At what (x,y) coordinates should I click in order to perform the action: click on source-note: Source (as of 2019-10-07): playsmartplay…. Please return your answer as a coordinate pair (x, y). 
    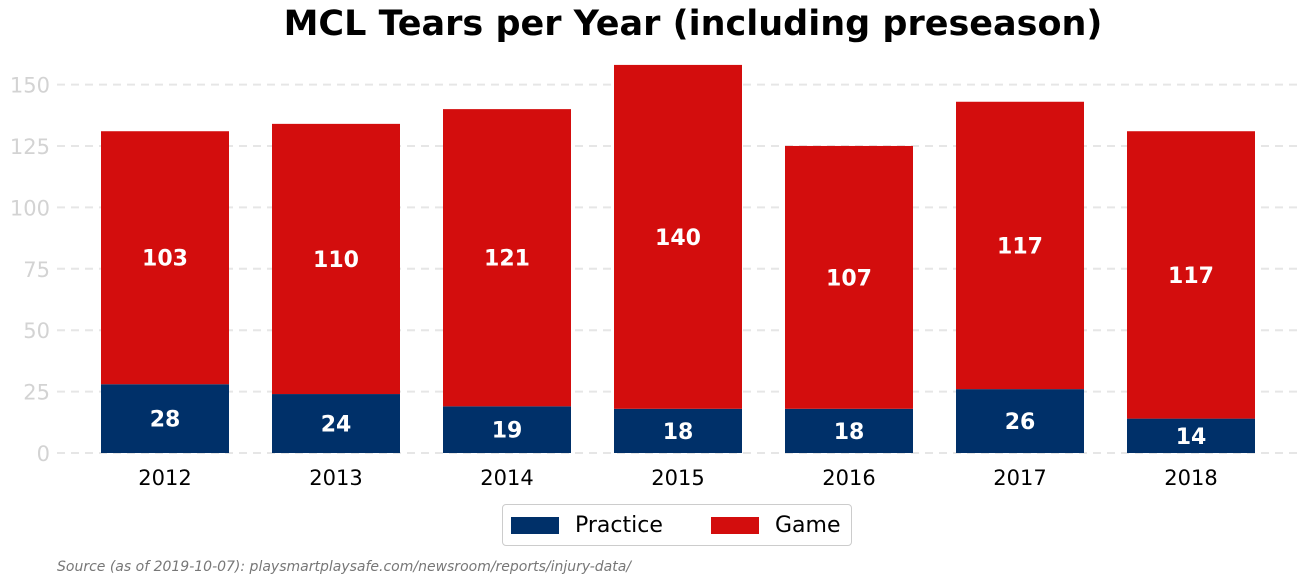
    Looking at the image, I should click on (344, 567).